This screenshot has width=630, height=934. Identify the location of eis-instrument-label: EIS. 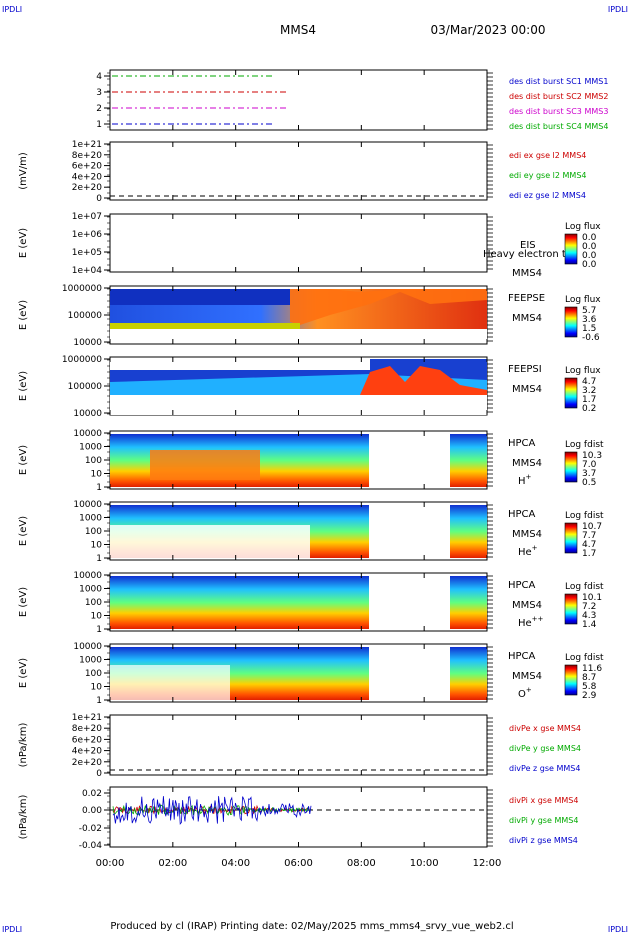
(528, 245).